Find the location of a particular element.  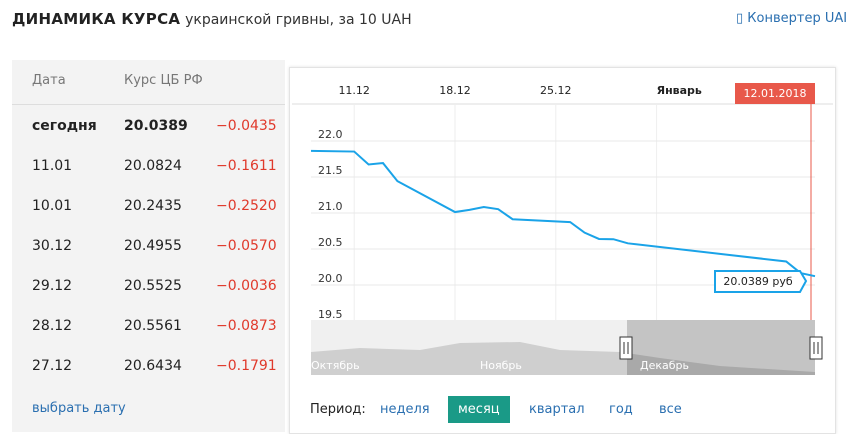

header-separator is located at coordinates (148, 104).